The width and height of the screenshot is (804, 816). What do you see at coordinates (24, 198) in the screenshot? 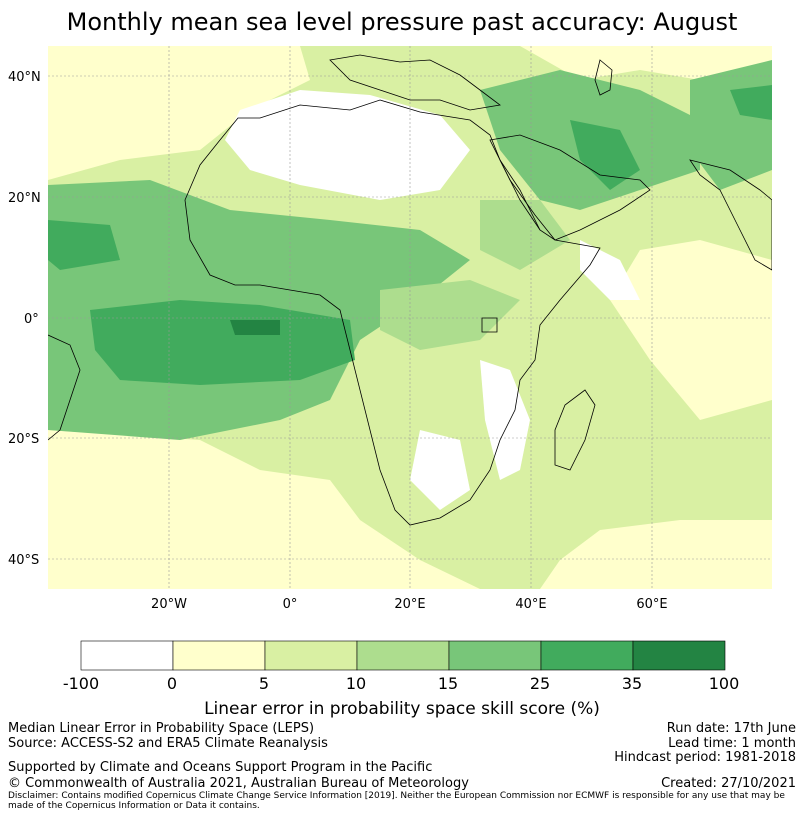
I see `lat-label: 20°N` at bounding box center [24, 198].